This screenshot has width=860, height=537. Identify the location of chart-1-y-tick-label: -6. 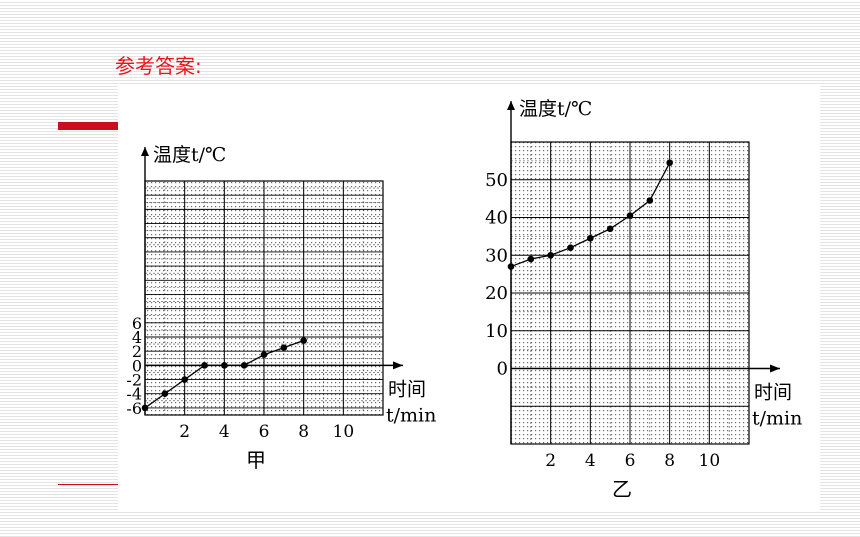
(134, 408).